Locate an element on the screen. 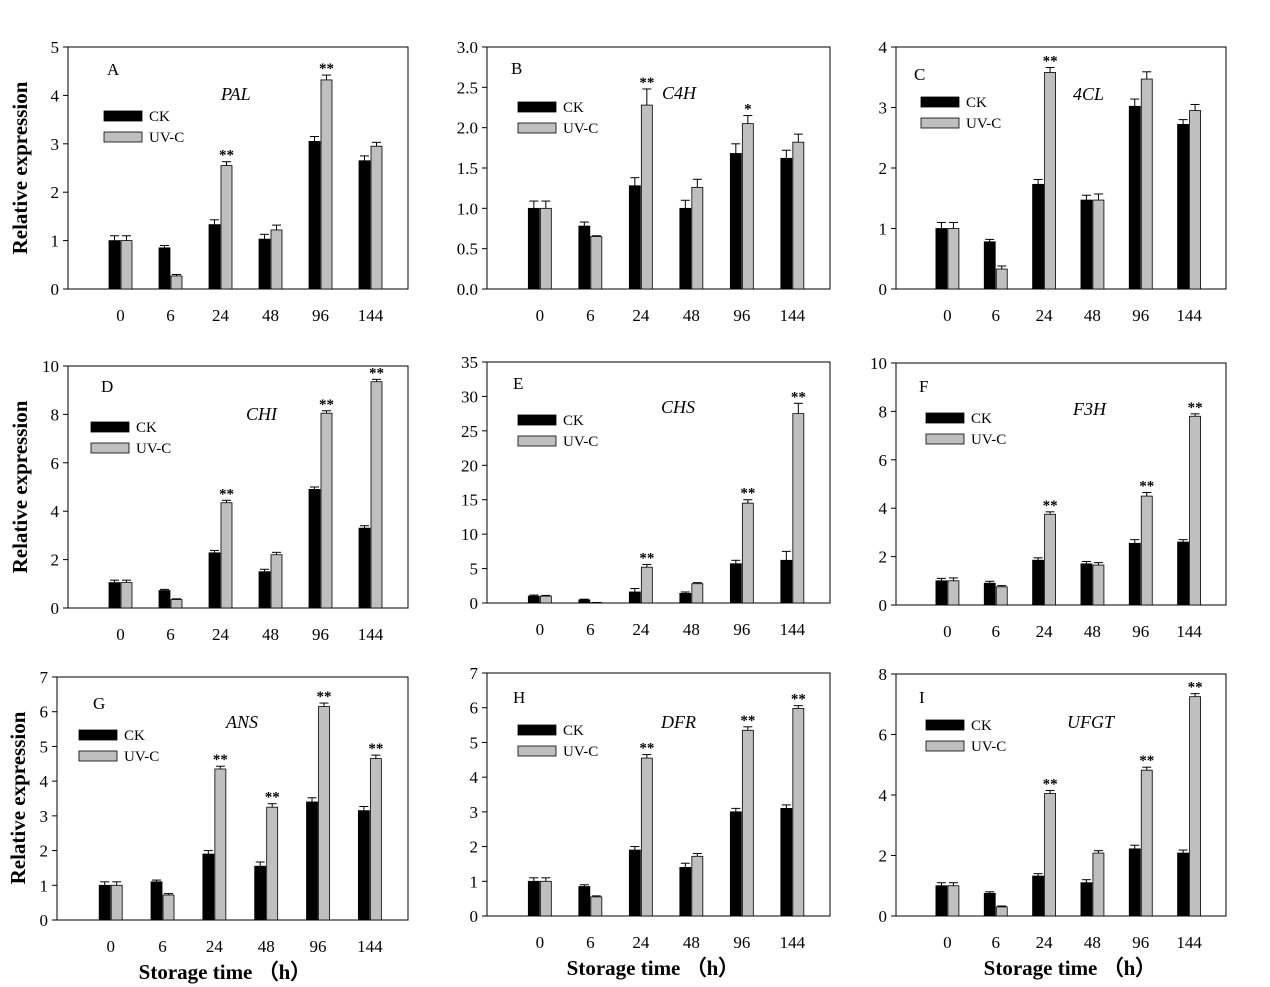 The width and height of the screenshot is (1270, 987). y-tick-label: 2.5 is located at coordinates (467, 87).